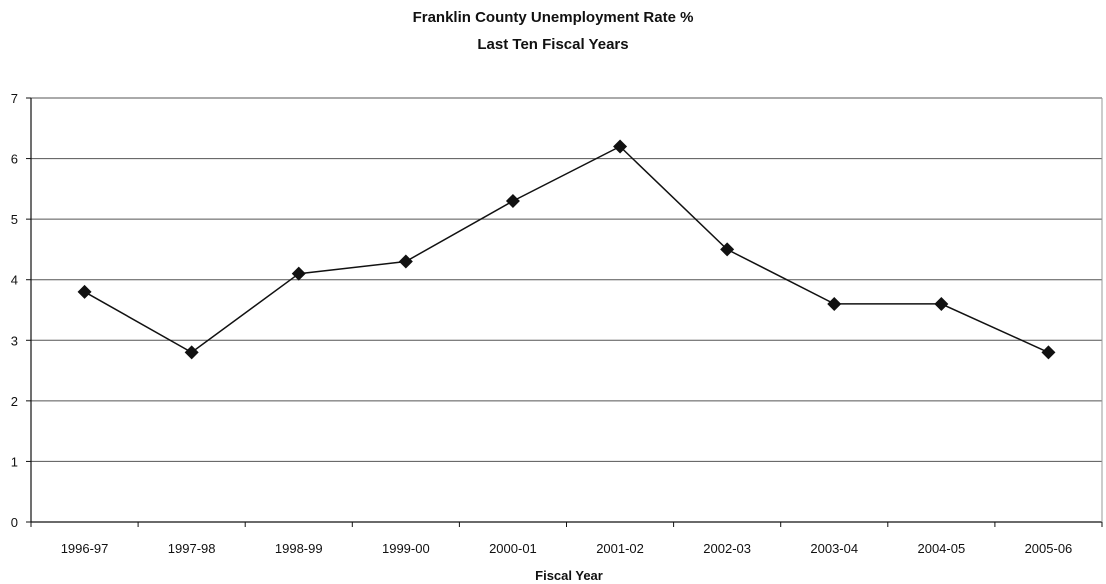  I want to click on x-tick-label: 1996-97, so click(85, 548).